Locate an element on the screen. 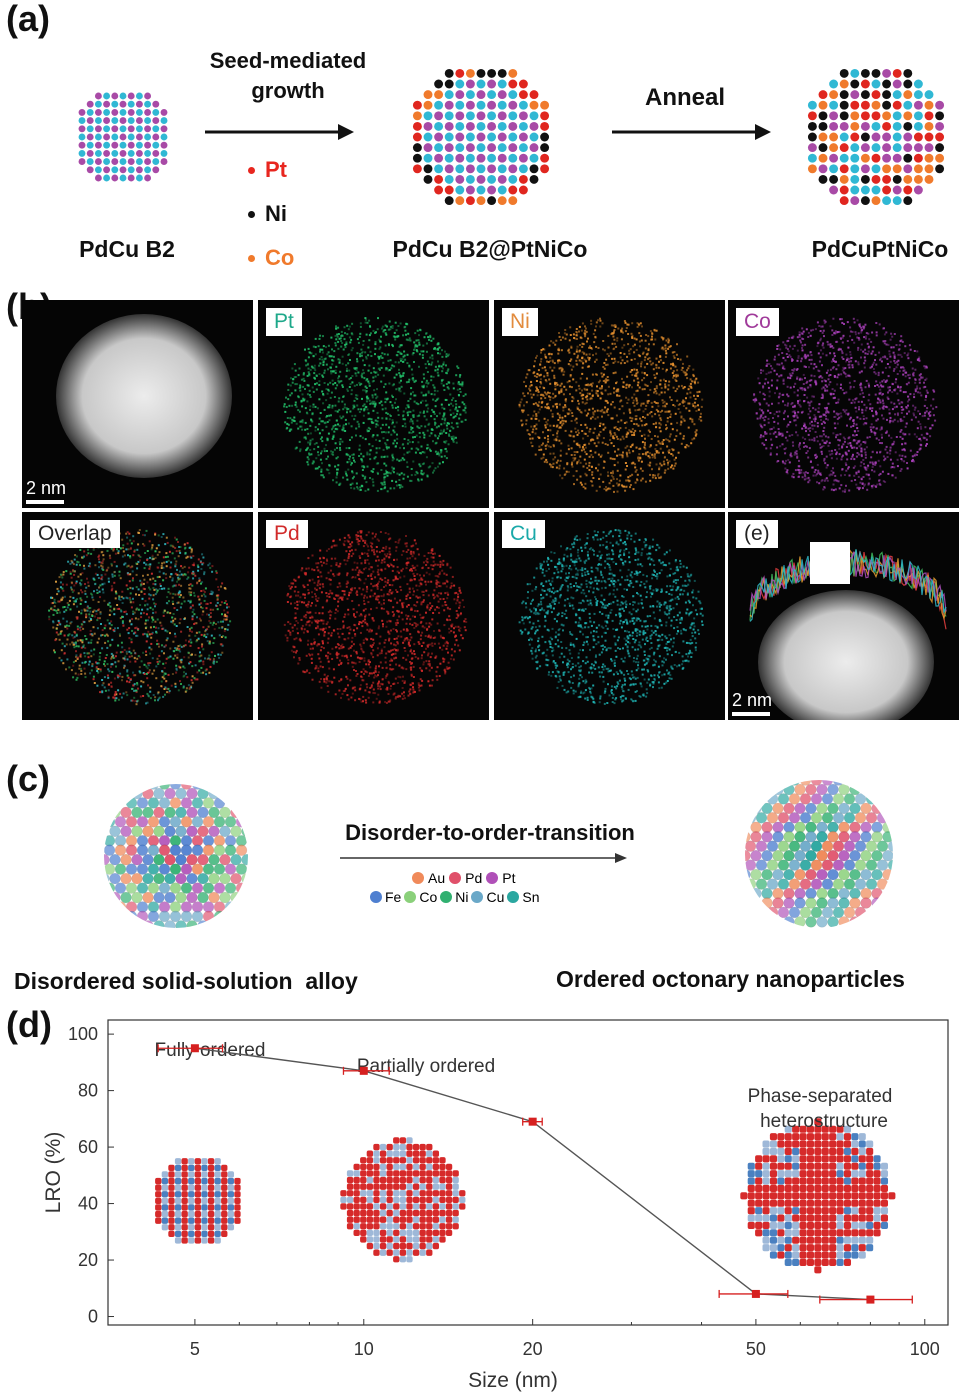 The height and width of the screenshot is (1395, 980). legend-ni-c: Ni is located at coordinates (462, 897).